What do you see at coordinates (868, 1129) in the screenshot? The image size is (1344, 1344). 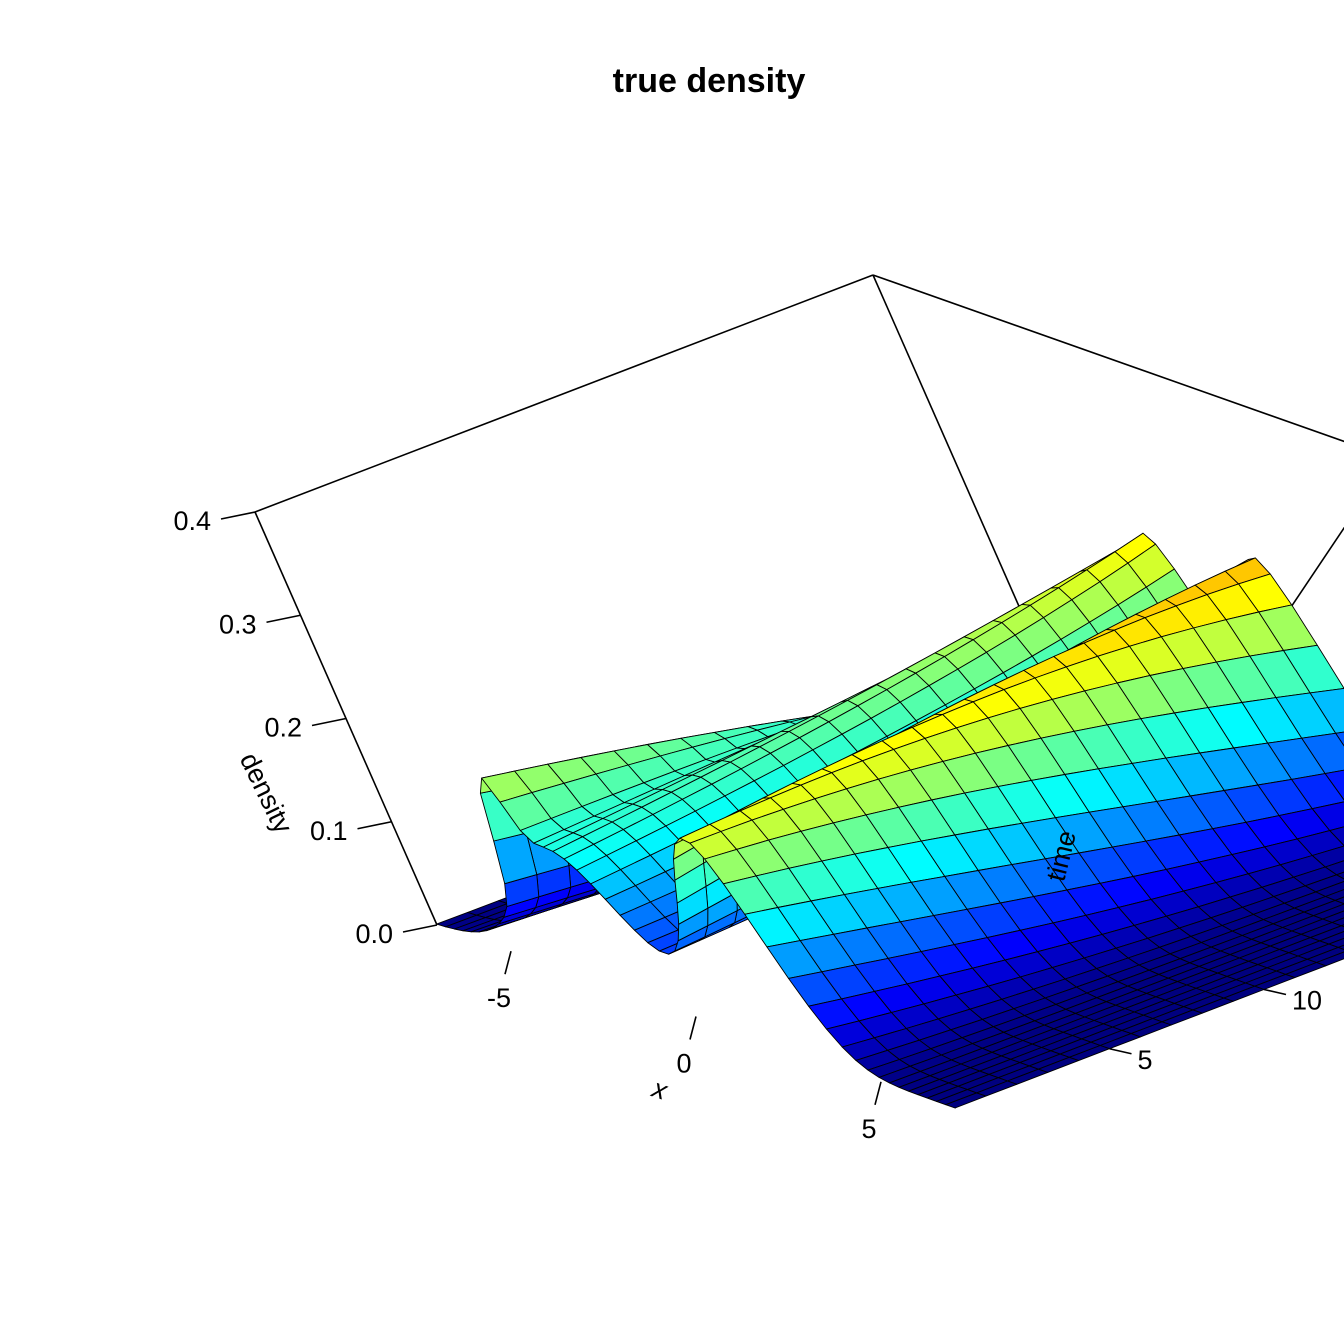 I see `x-tick-label: 5` at bounding box center [868, 1129].